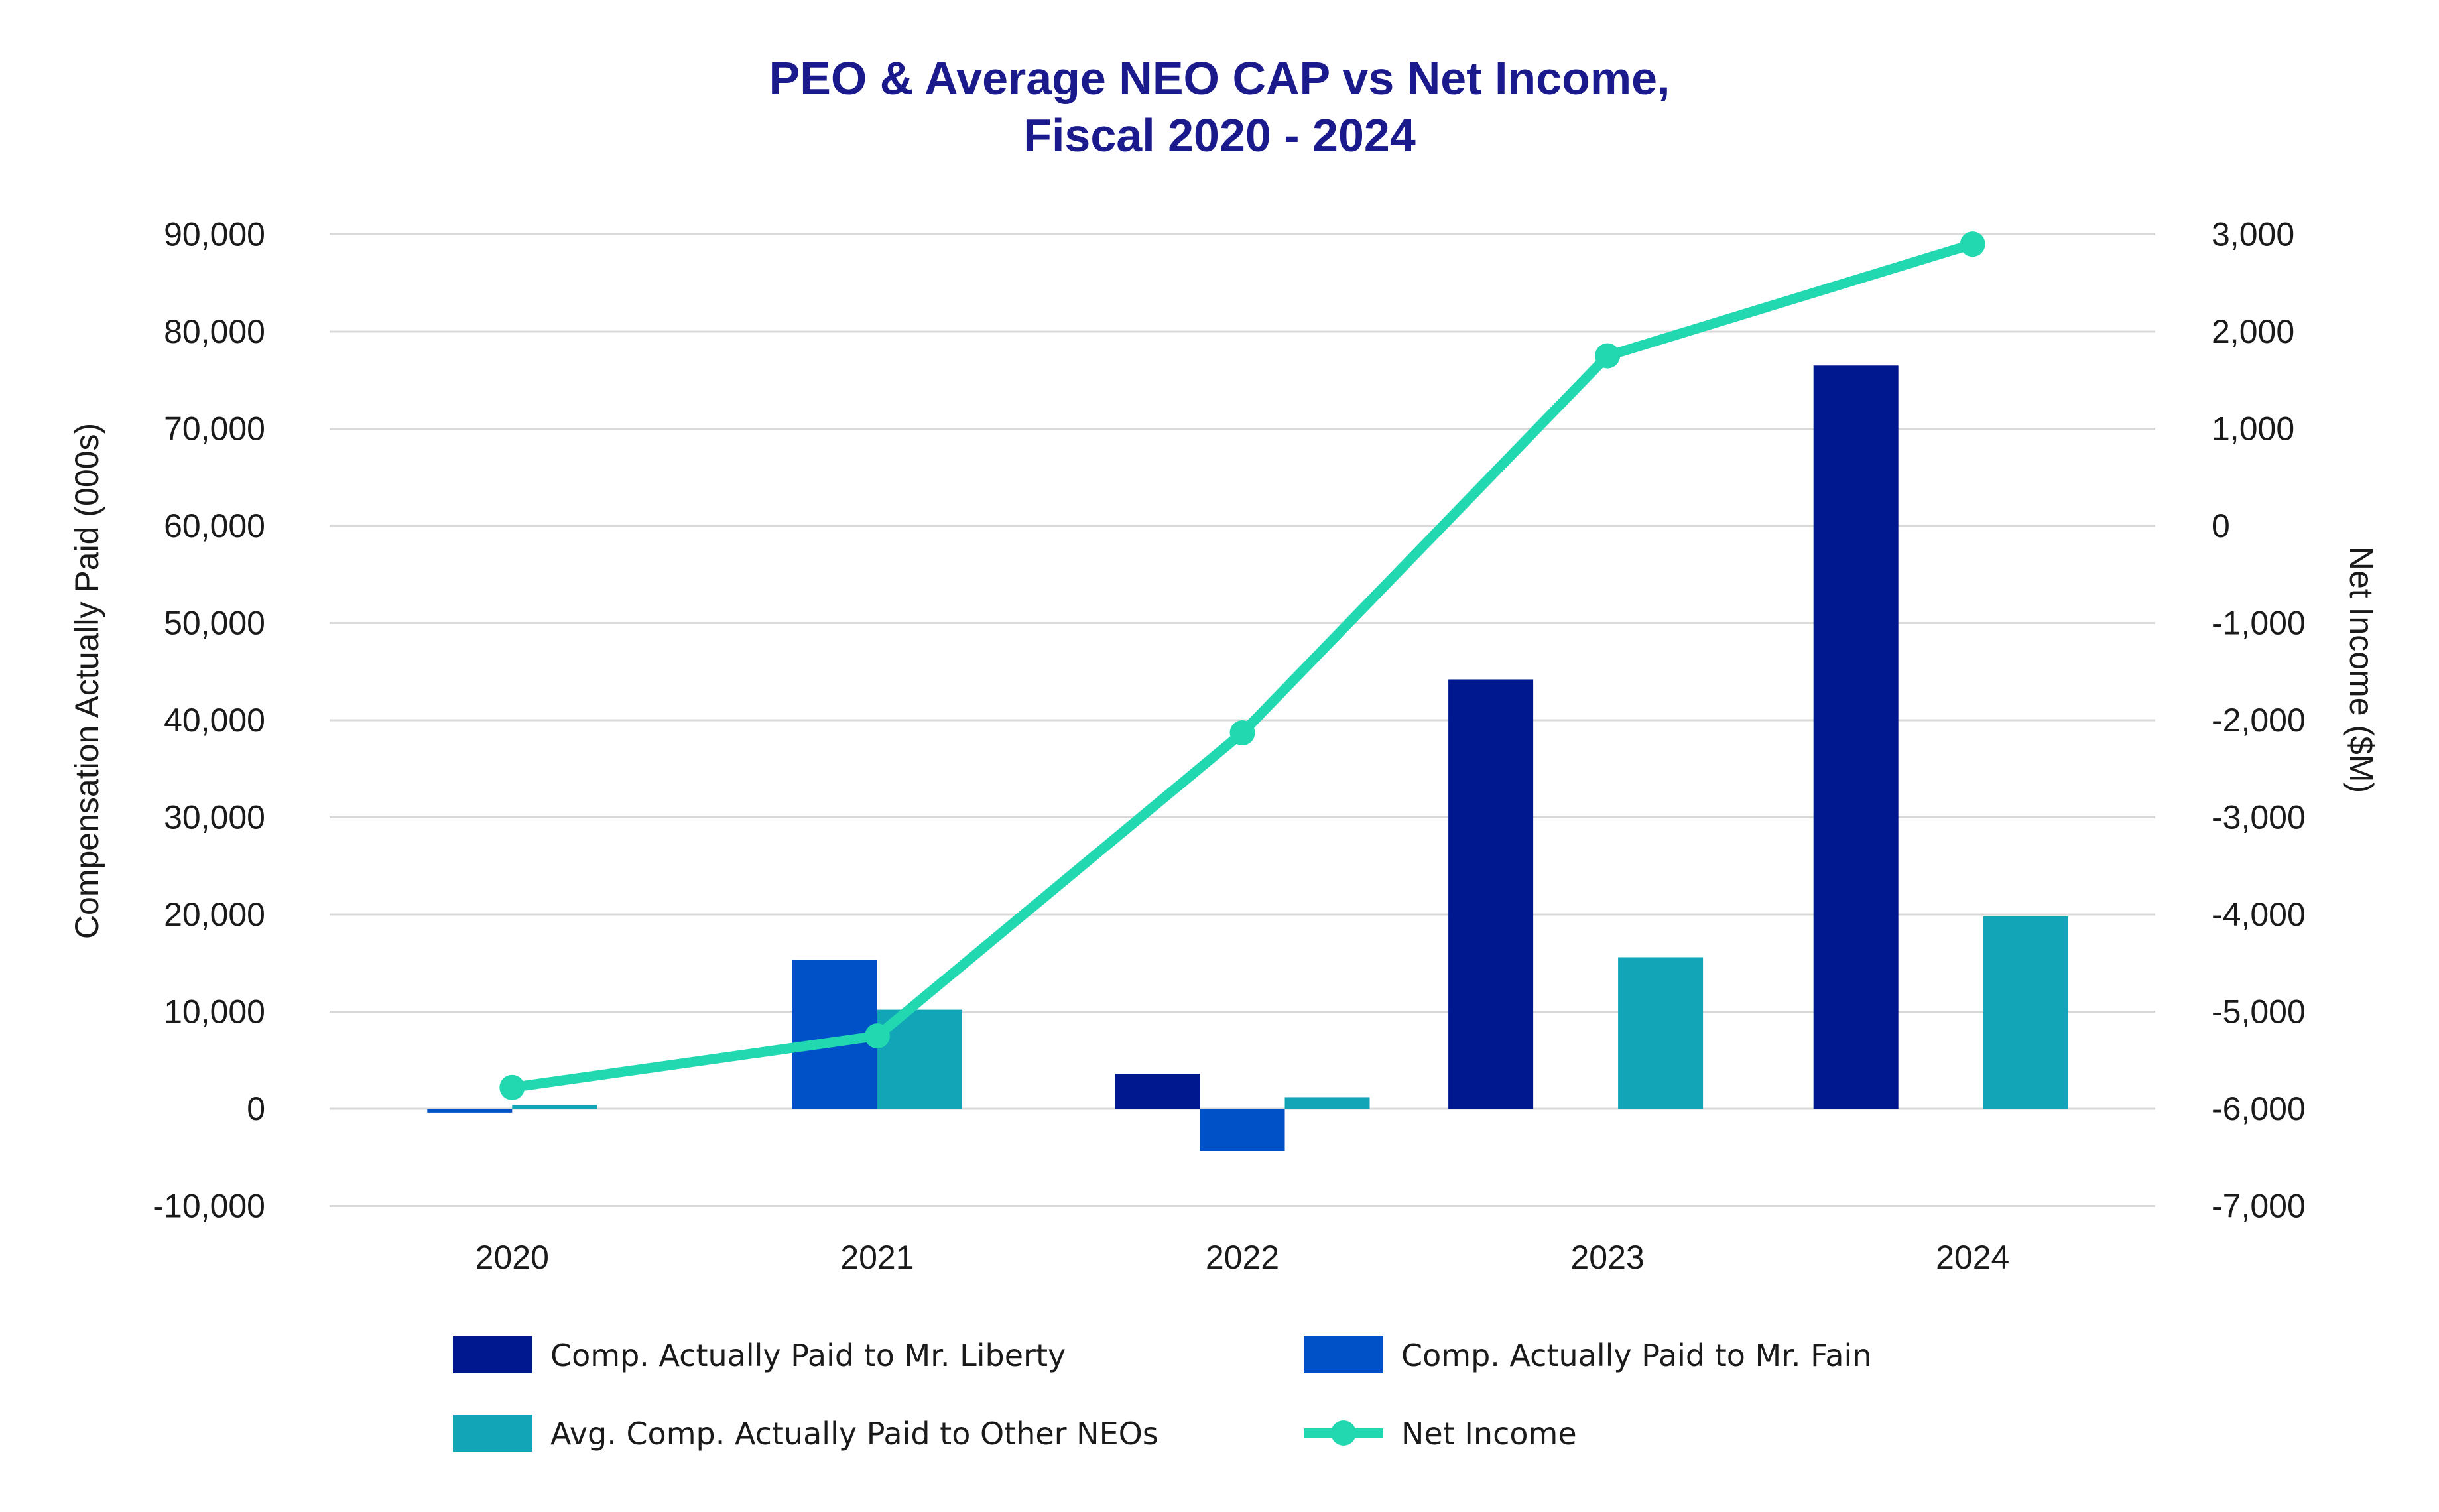  I want to click on y-tick-label-right: -7,000, so click(2259, 1206).